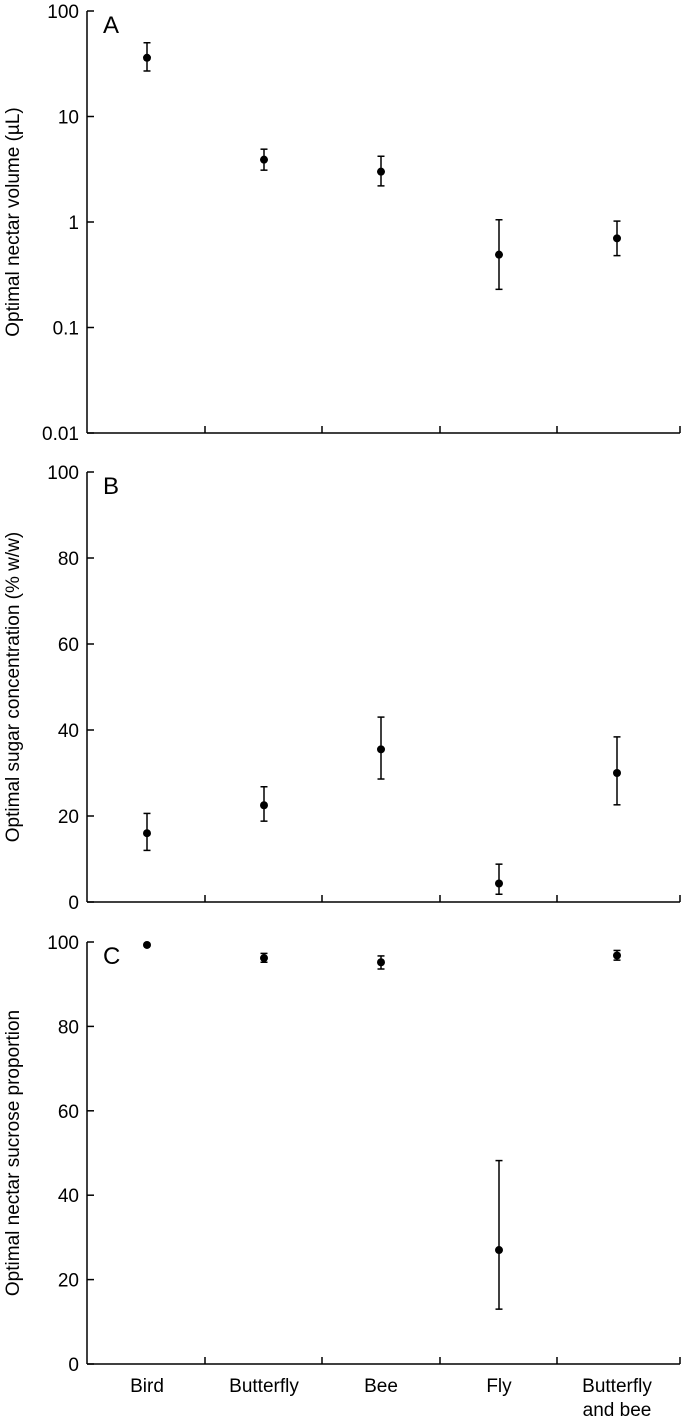 This screenshot has height=1422, width=684. I want to click on y-axis-label: Optimal sugar concentration (% w/w), so click(13, 687).